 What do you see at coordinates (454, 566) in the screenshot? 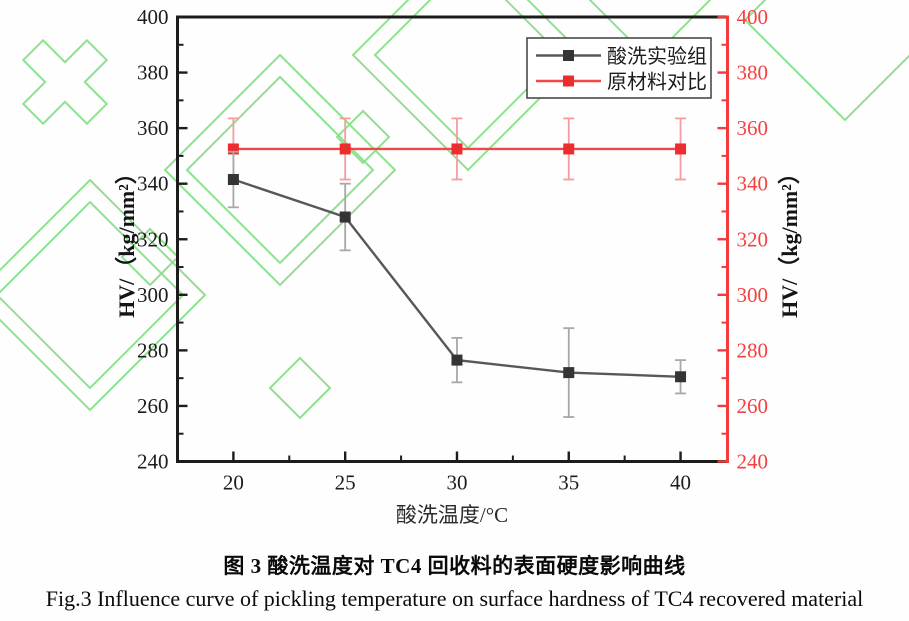
I see `figure-caption-zh: 图 3 酸洗温度对 TC4 回收料的表面硬度影响曲线` at bounding box center [454, 566].